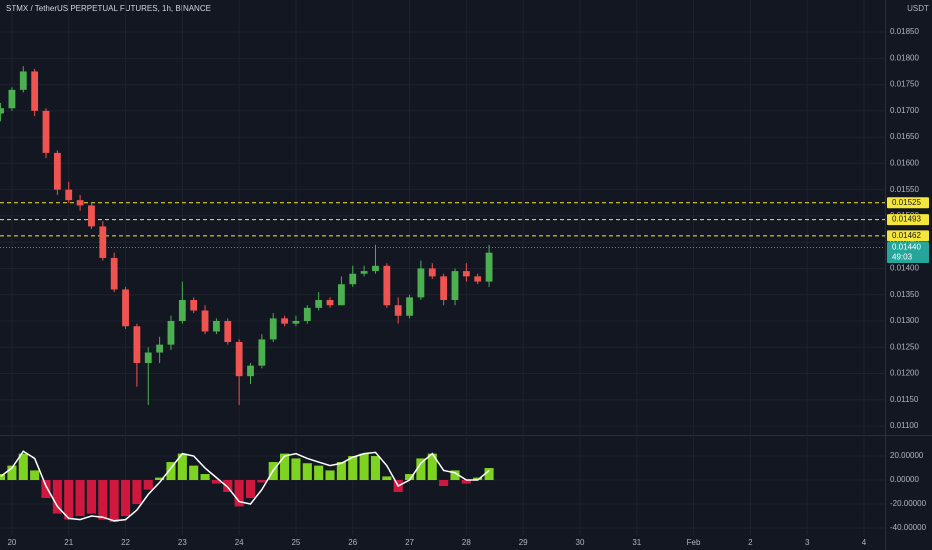 The height and width of the screenshot is (550, 932). I want to click on y-tick-label: 20.00000, so click(907, 455).